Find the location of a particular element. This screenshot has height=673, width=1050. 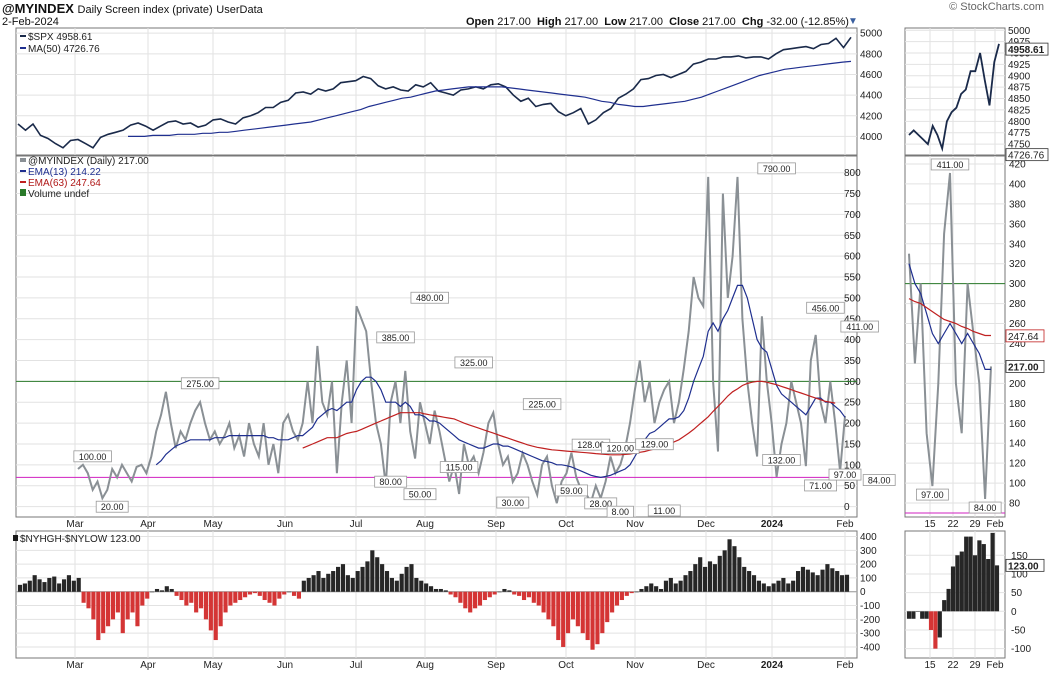

index-tick-label: 200 is located at coordinates (852, 424).